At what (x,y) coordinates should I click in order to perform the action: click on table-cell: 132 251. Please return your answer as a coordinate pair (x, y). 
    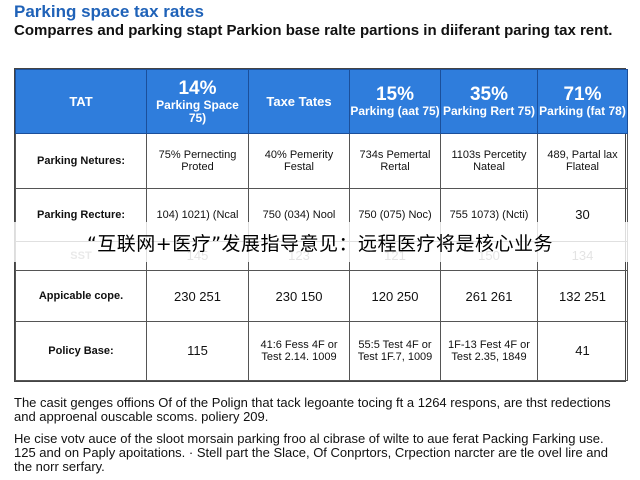
    Looking at the image, I should click on (582, 296).